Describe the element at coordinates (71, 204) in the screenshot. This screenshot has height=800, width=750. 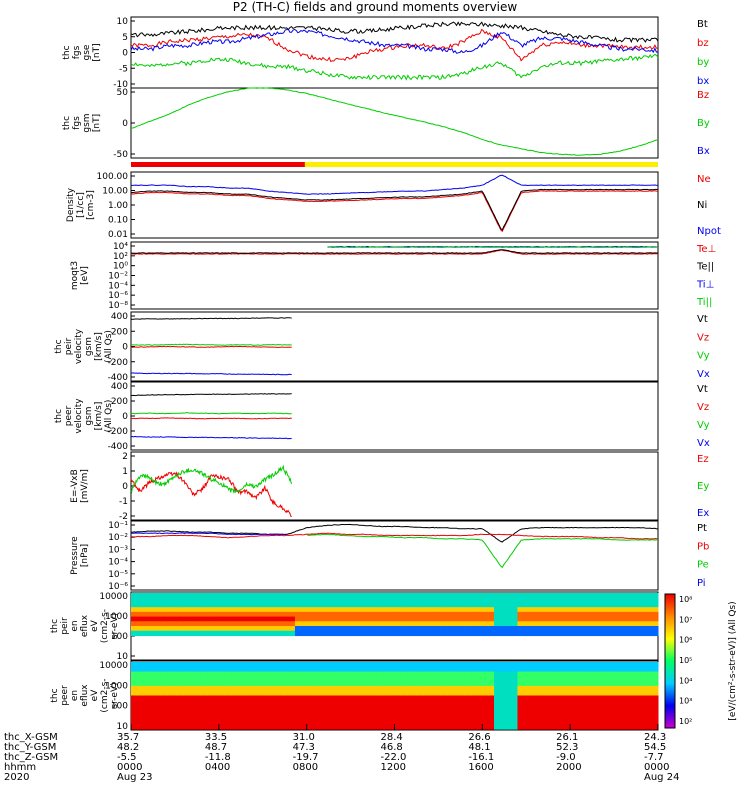
I see `ylabel-line-2: Density` at that location.